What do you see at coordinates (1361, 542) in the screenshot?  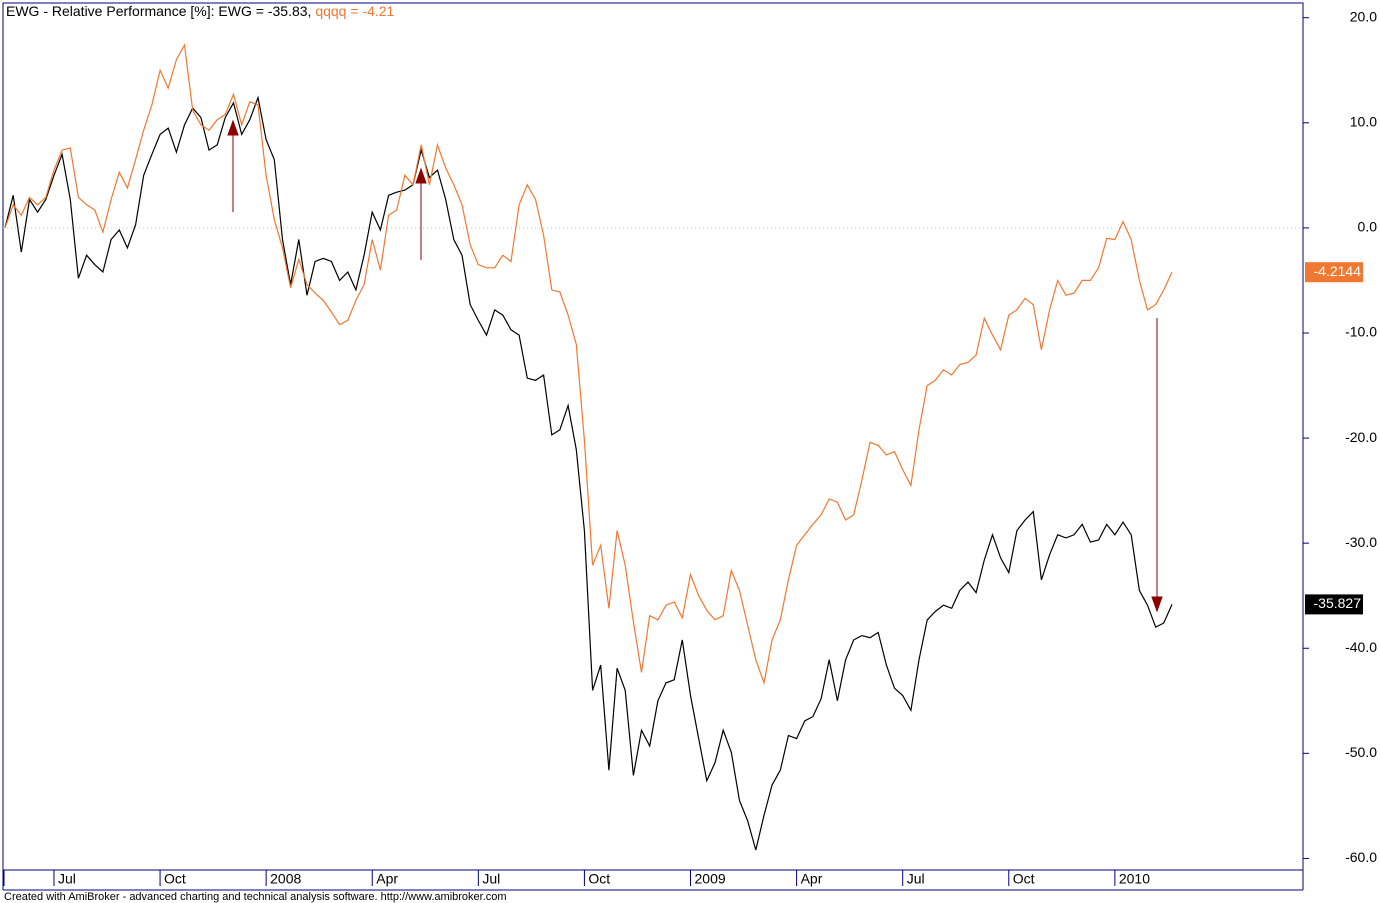 I see `y-tick-label: -30.0` at bounding box center [1361, 542].